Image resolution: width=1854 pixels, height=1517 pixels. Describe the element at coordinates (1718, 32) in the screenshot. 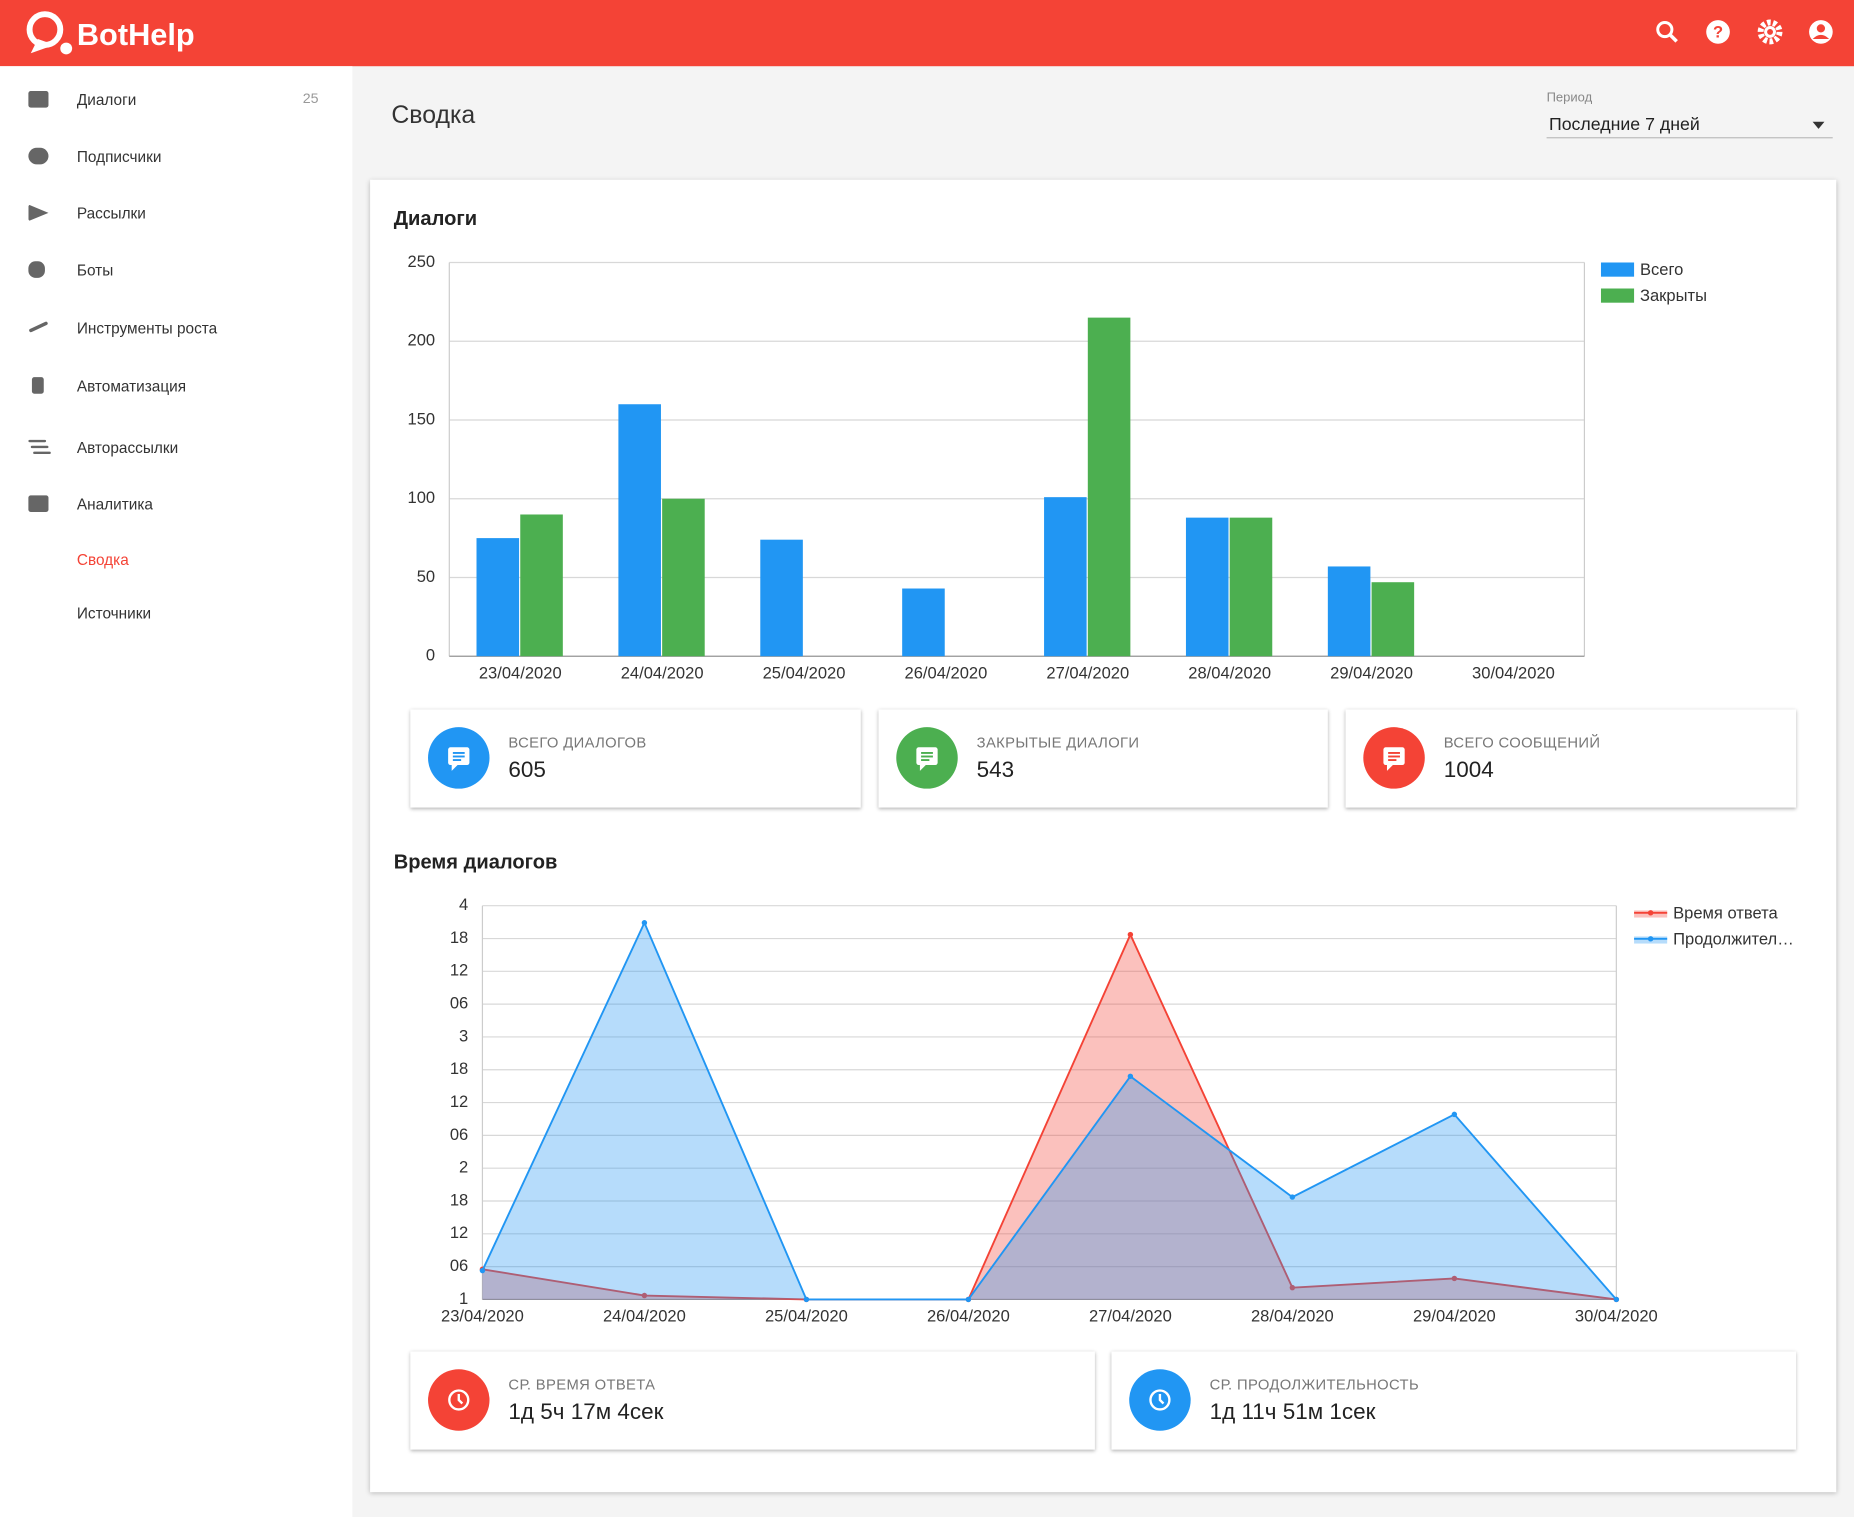

I see `help-icon: ?` at that location.